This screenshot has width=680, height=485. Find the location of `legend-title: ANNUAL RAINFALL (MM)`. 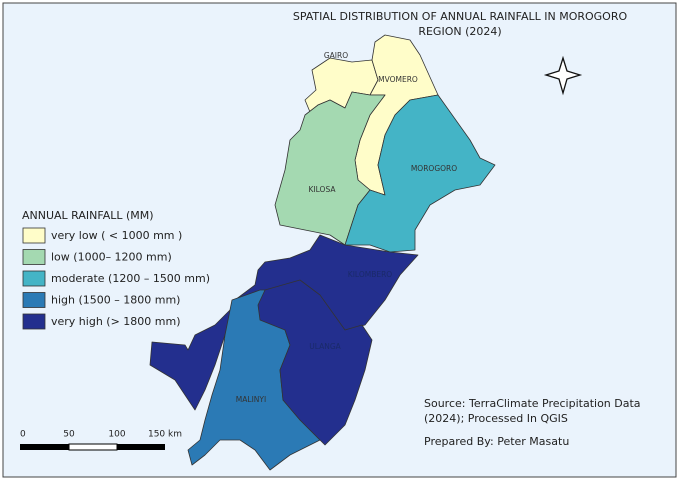

legend-title: ANNUAL RAINFALL (MM) is located at coordinates (88, 215).